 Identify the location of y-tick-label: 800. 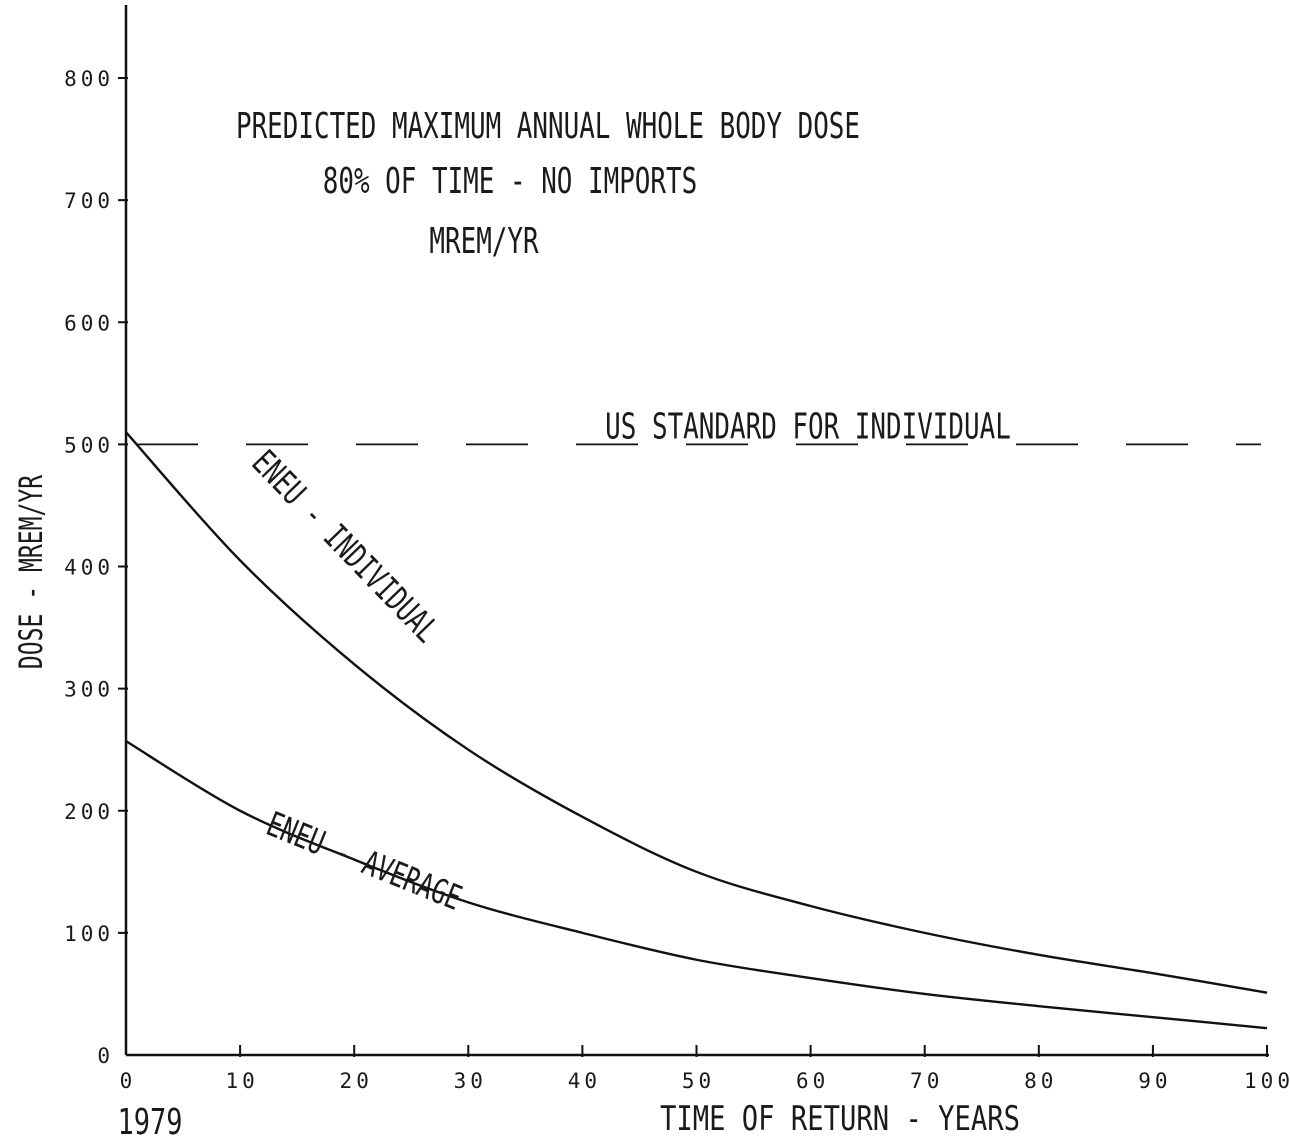
(89, 79).